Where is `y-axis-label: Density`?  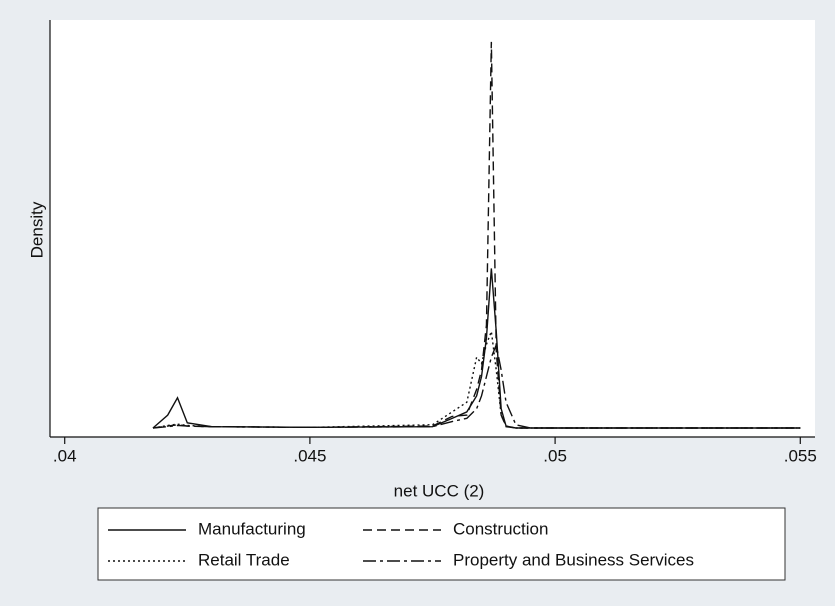
y-axis-label: Density is located at coordinates (36, 229).